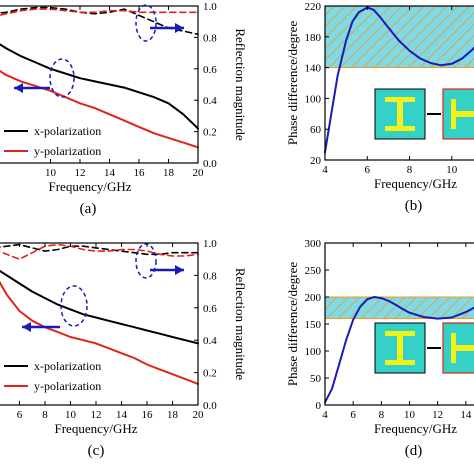 This screenshot has width=474, height=474. What do you see at coordinates (88, 209) in the screenshot?
I see `panel-label: (a)` at bounding box center [88, 209].